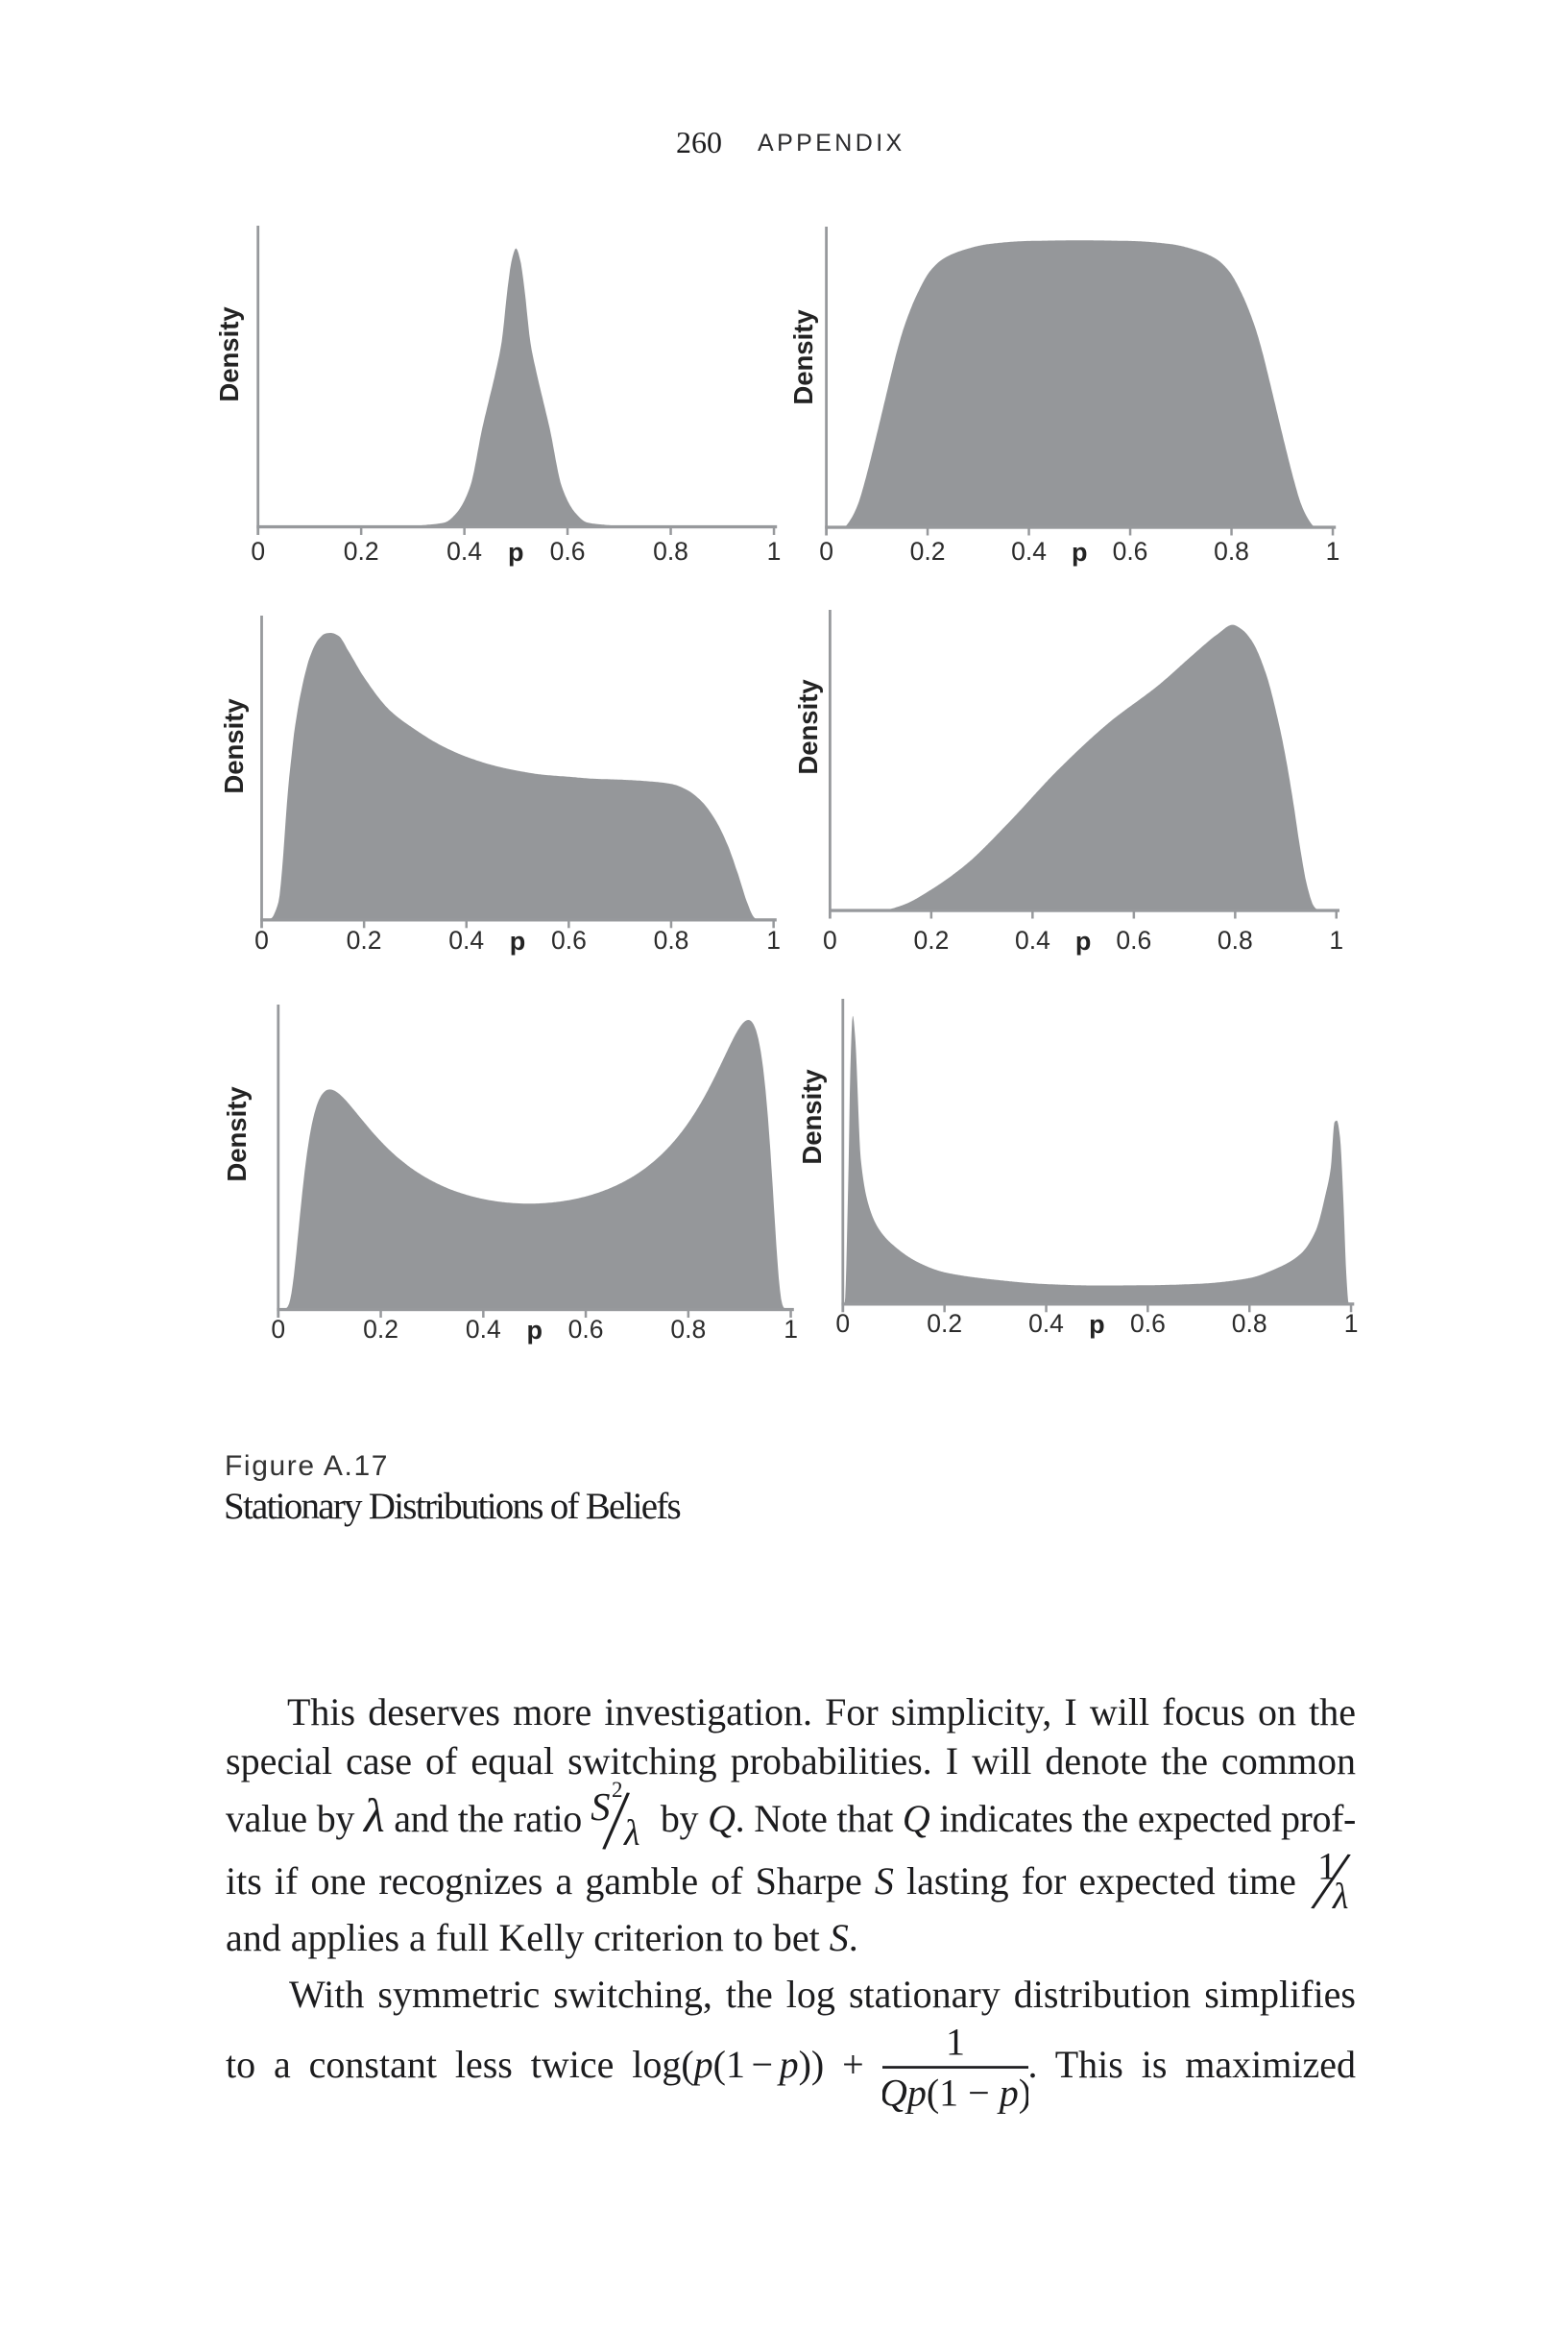 The height and width of the screenshot is (2352, 1568). Describe the element at coordinates (617, 1791) in the screenshot. I see `svg-text: 2` at that location.